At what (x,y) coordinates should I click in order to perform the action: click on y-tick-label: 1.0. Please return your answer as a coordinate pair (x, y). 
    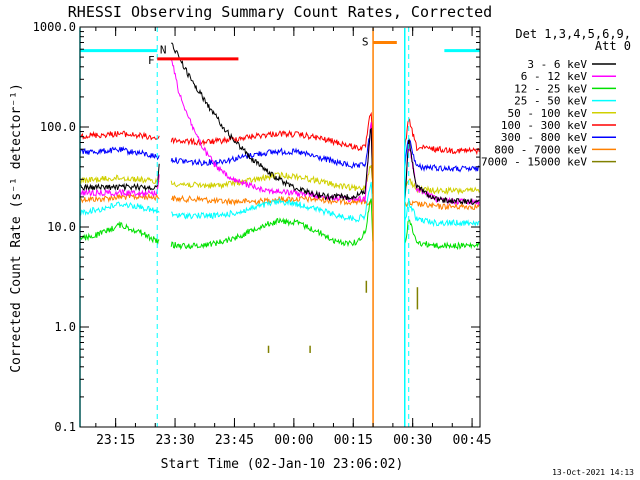
    Looking at the image, I should click on (65, 327).